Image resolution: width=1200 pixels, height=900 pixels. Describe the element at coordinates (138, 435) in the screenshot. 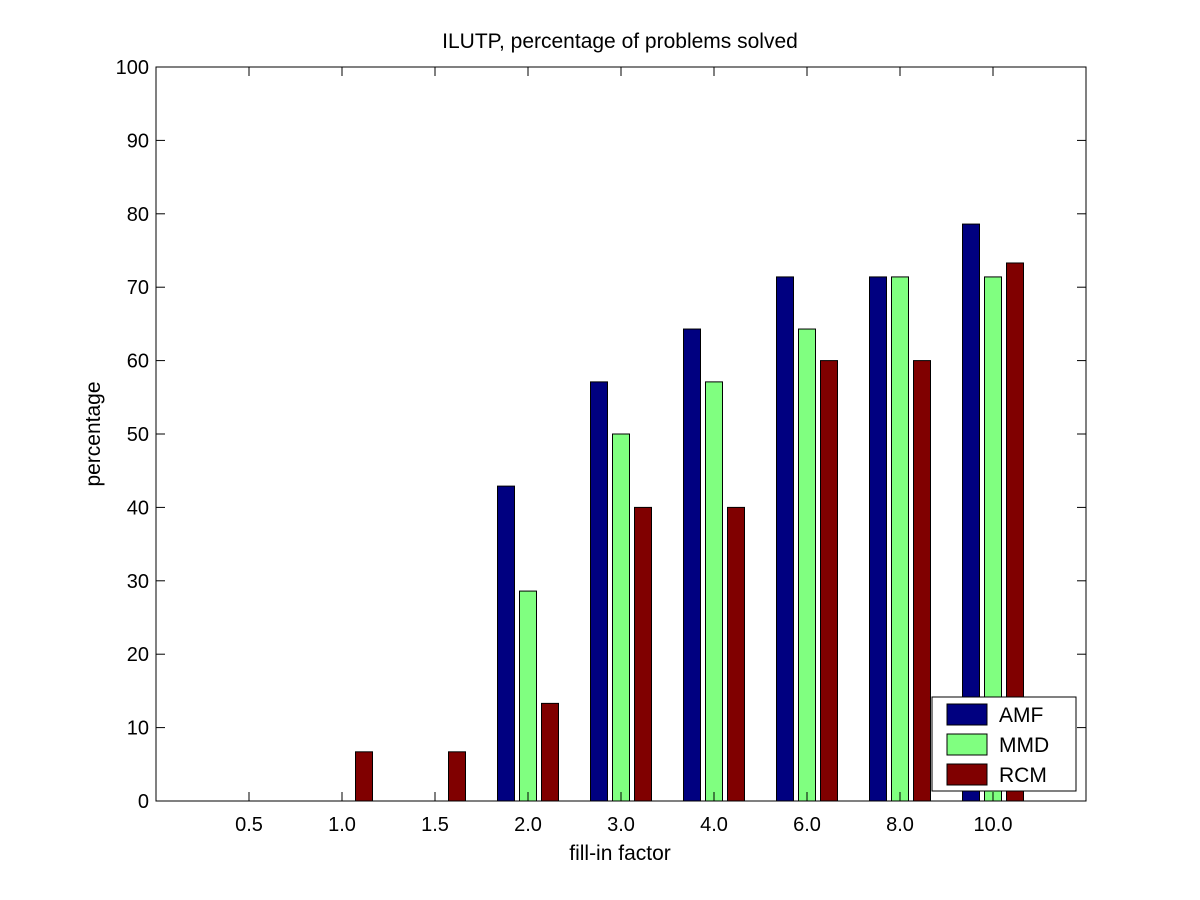

I see `y-tick-label: 50` at that location.